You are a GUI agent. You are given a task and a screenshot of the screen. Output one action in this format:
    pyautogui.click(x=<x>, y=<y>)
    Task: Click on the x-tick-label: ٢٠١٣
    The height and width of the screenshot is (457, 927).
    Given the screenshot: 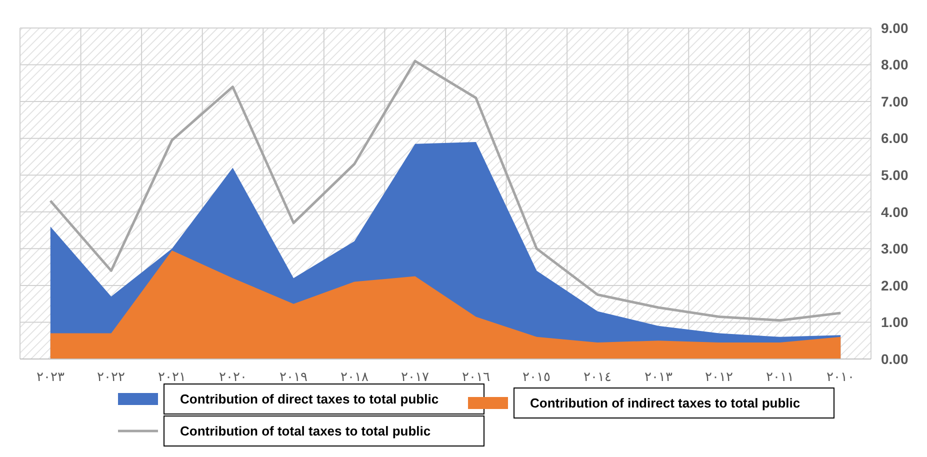 What is the action you would take?
    pyautogui.click(x=658, y=376)
    